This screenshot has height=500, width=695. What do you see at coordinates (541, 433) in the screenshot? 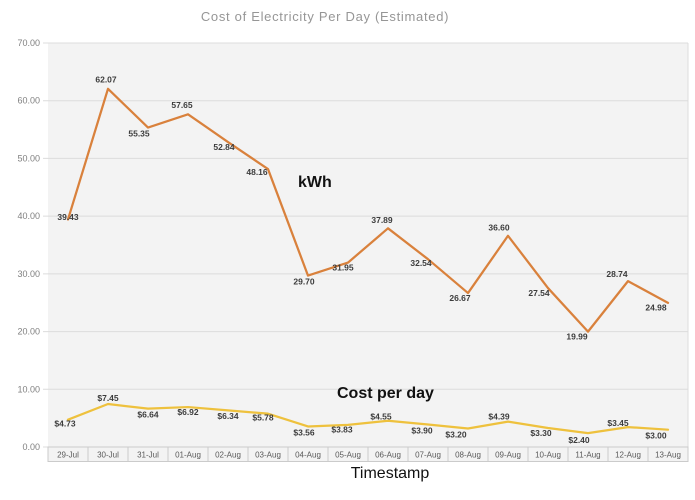
I see `data-label-cost: $3.30` at bounding box center [541, 433].